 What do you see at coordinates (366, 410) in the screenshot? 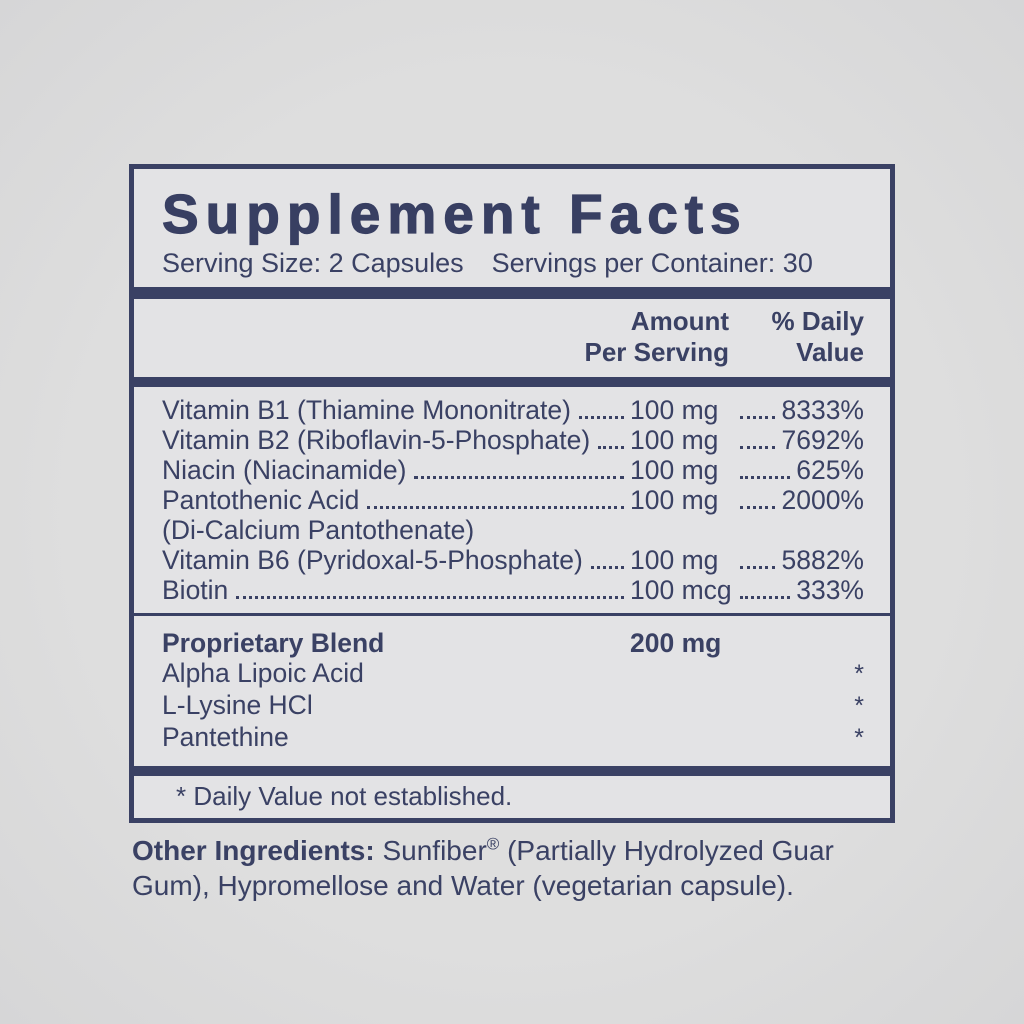
I see `nutrient-name: Vitamin B1 (Thiamine Mononitrate)` at bounding box center [366, 410].